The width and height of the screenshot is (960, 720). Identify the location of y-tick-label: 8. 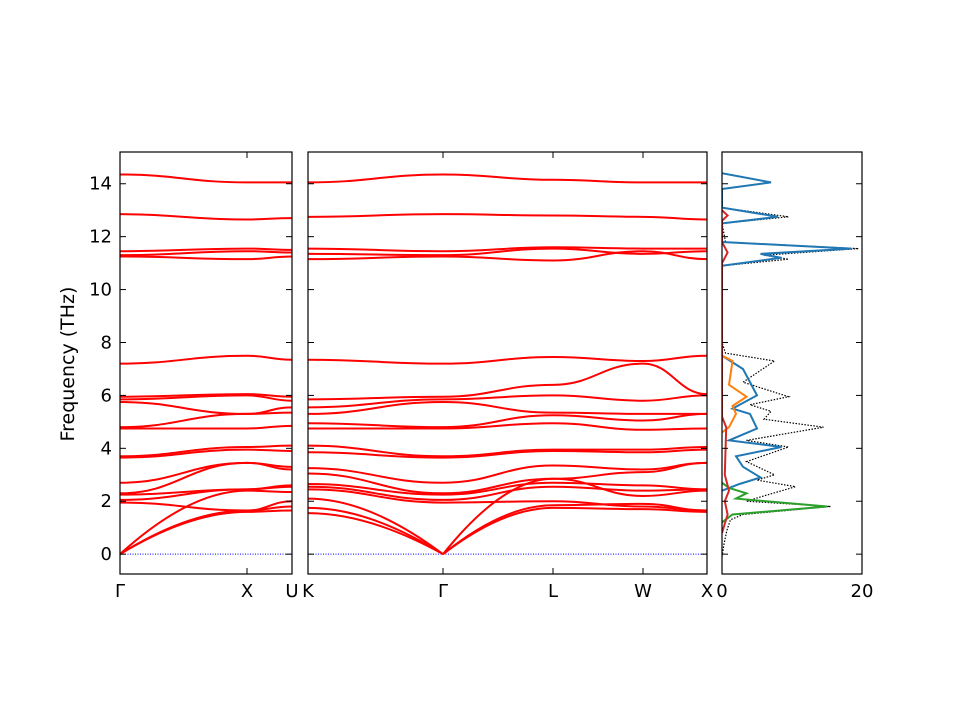
(106, 342).